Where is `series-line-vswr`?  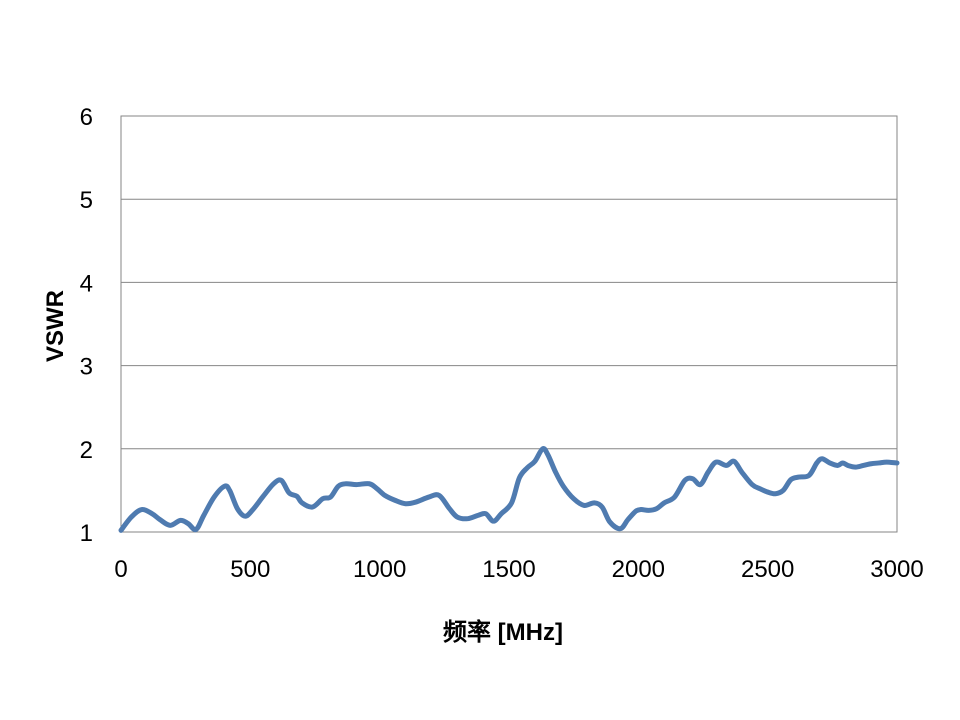 series-line-vswr is located at coordinates (509, 489).